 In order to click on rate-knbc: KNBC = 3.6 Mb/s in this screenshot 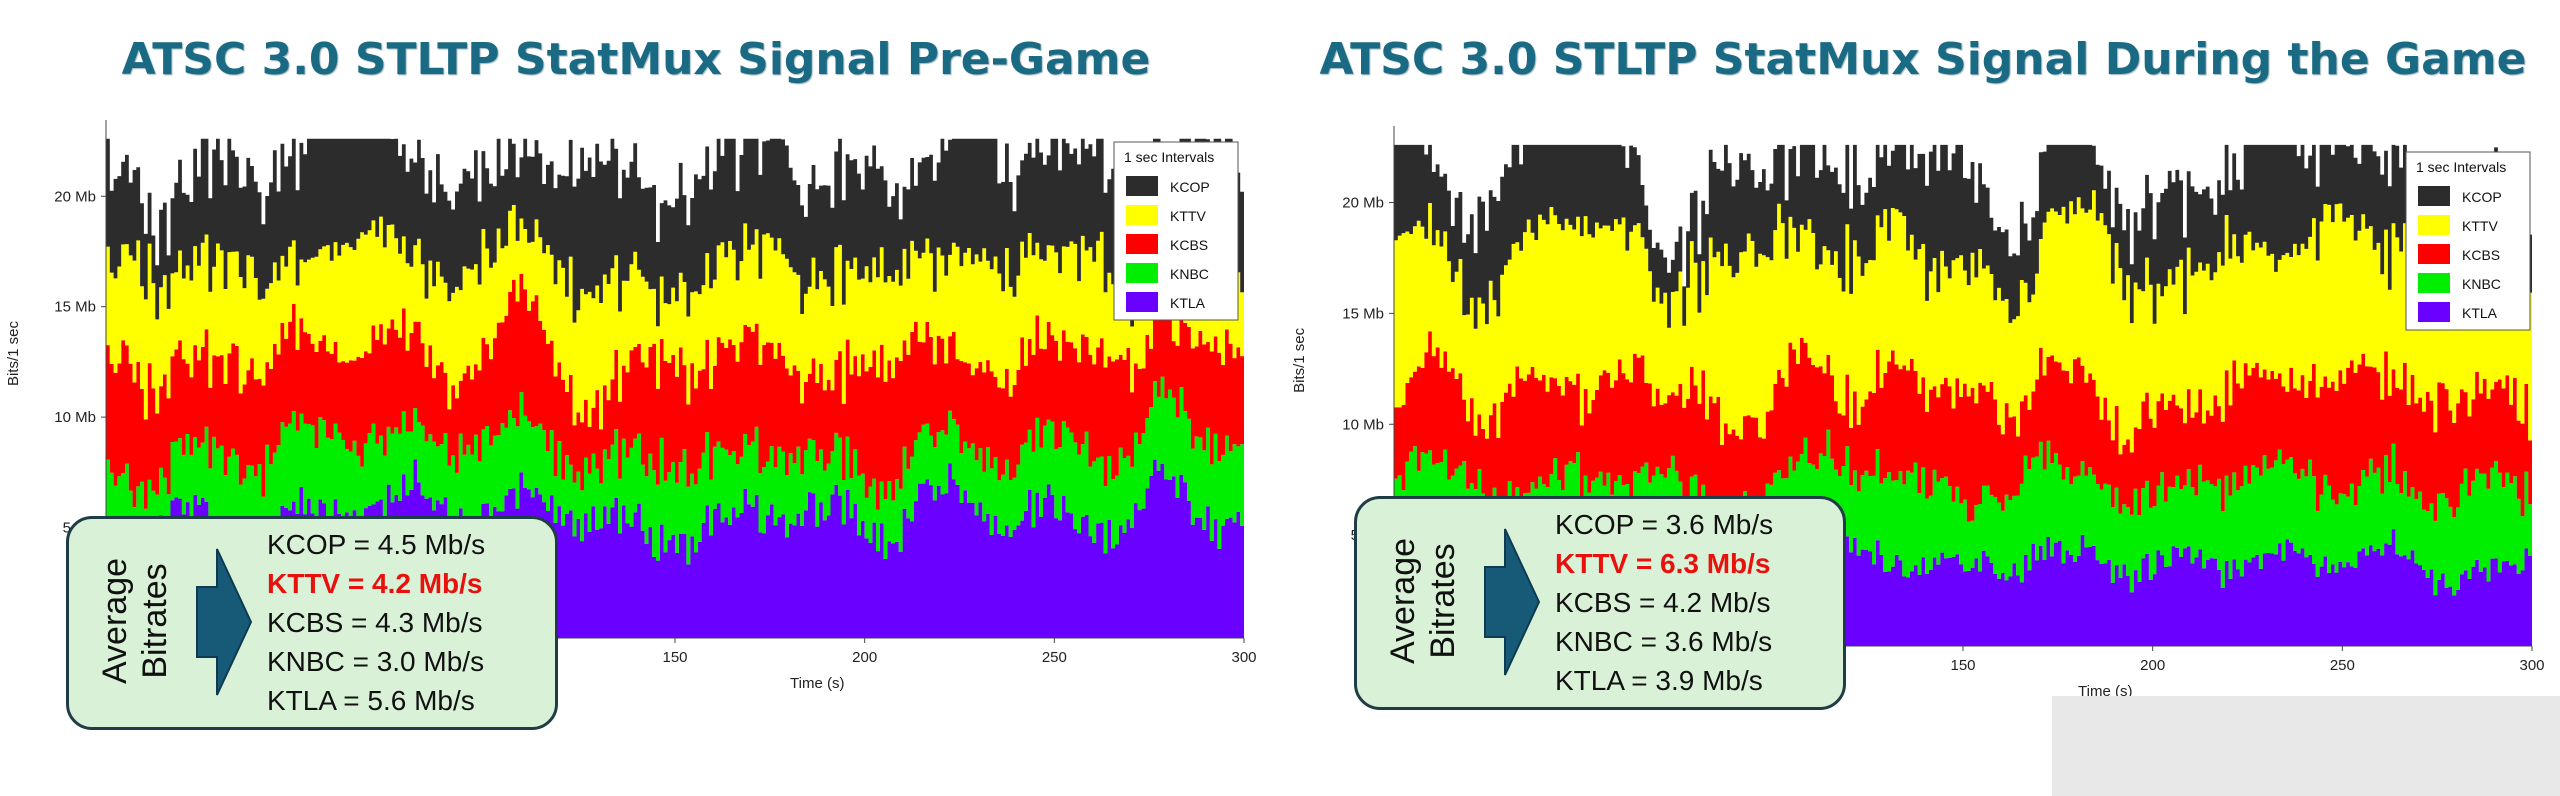, I will do `click(1664, 641)`.